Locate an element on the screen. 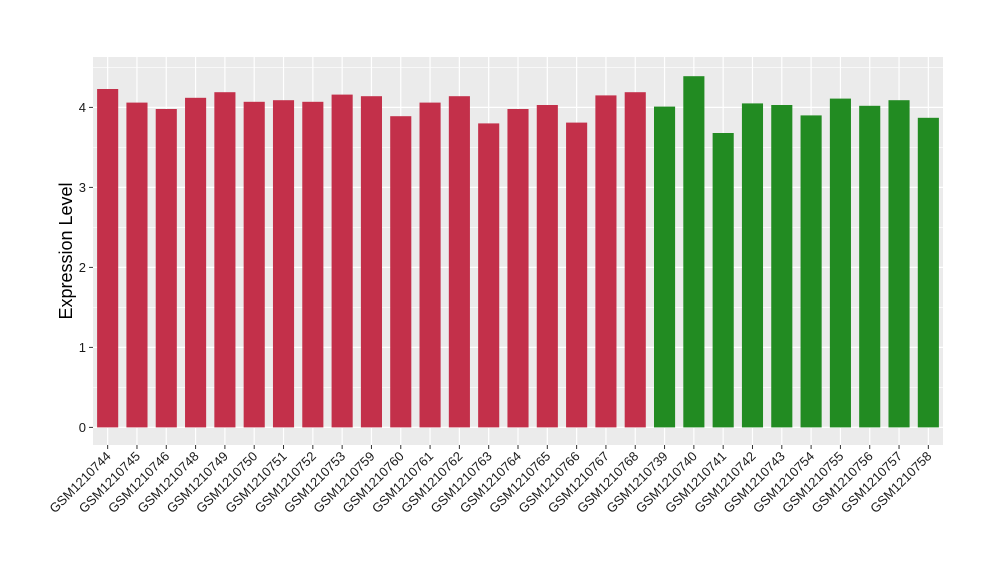 Image resolution: width=1000 pixels, height=580 pixels. bar-GSM1210765 is located at coordinates (547, 266).